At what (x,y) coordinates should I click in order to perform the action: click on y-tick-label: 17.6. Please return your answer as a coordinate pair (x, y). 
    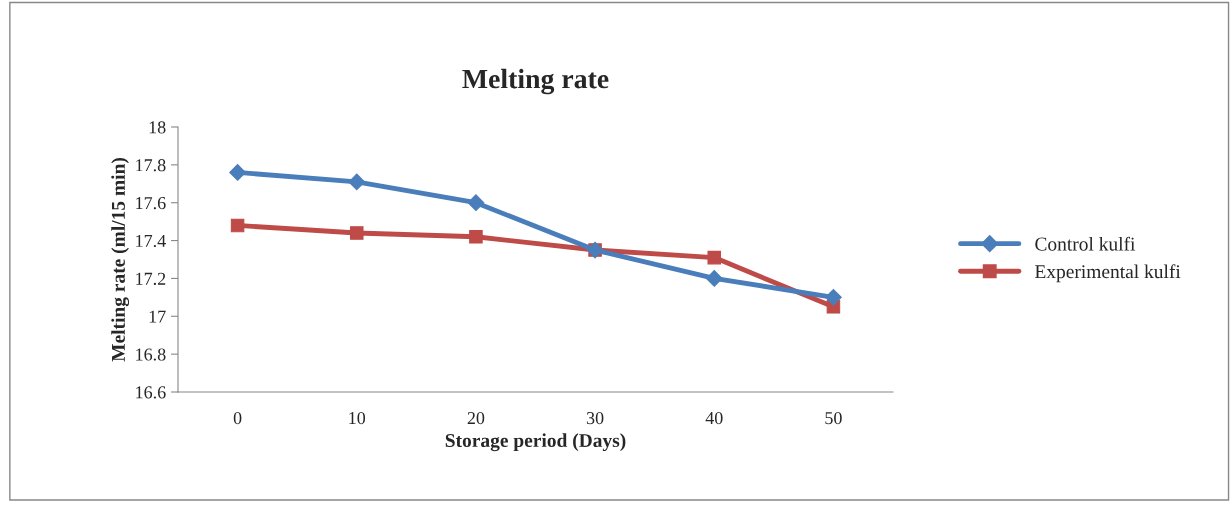
    Looking at the image, I should click on (151, 203).